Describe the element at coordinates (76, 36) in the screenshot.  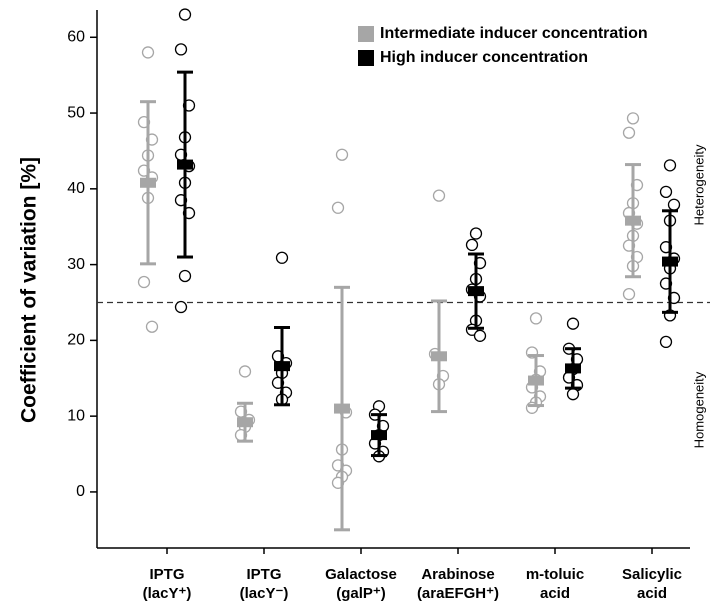
I see `y-tick-label: 60` at that location.